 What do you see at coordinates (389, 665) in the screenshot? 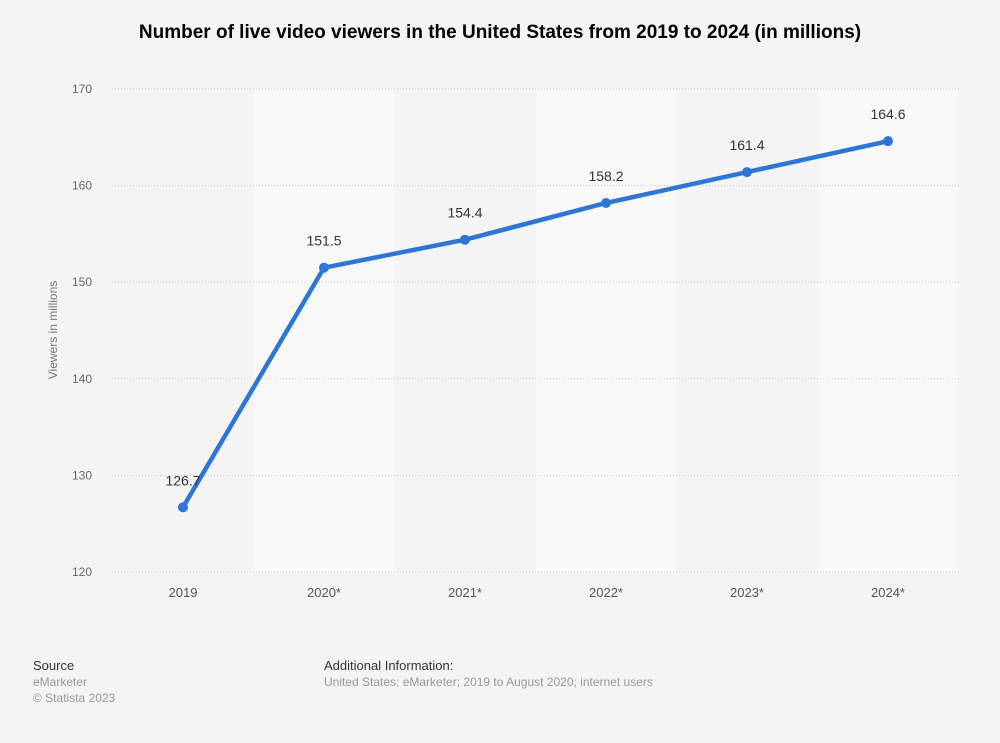
I see `additional-info-heading: Additional Information:` at bounding box center [389, 665].